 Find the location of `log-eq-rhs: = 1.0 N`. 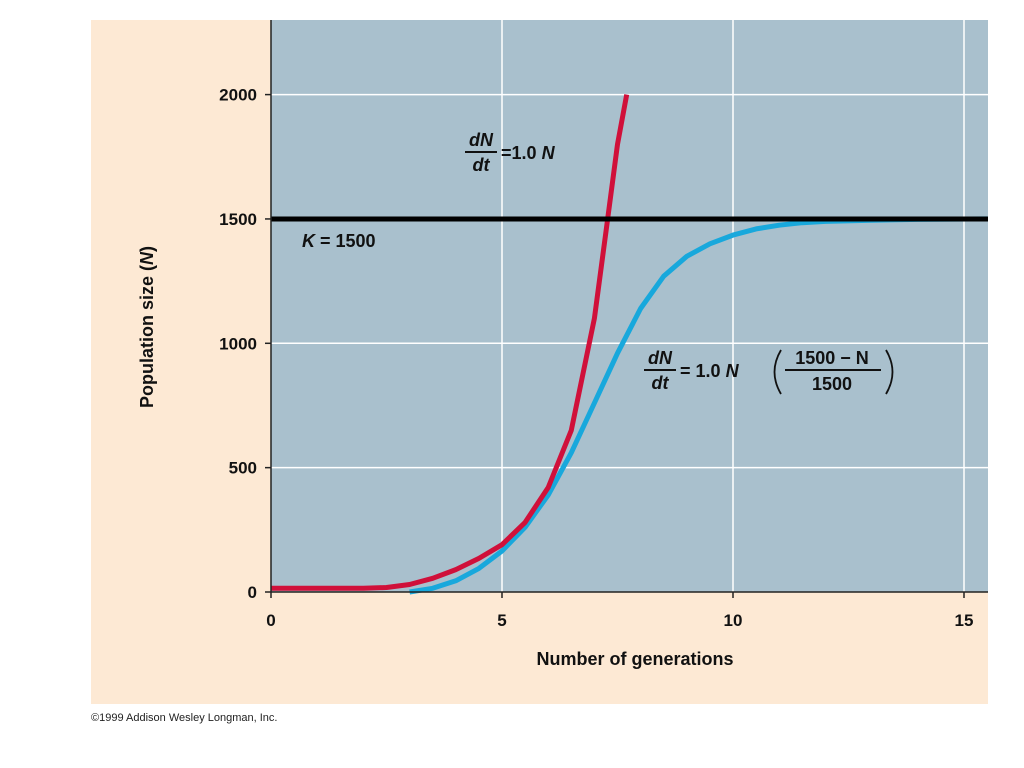

log-eq-rhs: = 1.0 N is located at coordinates (710, 371).